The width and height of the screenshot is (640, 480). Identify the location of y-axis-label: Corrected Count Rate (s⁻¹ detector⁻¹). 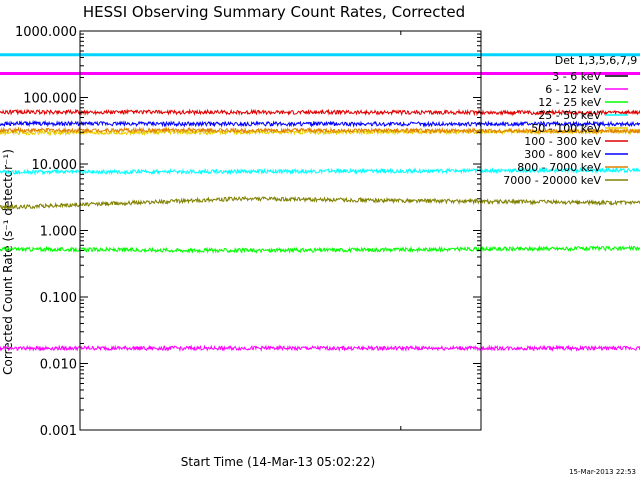
(8, 262).